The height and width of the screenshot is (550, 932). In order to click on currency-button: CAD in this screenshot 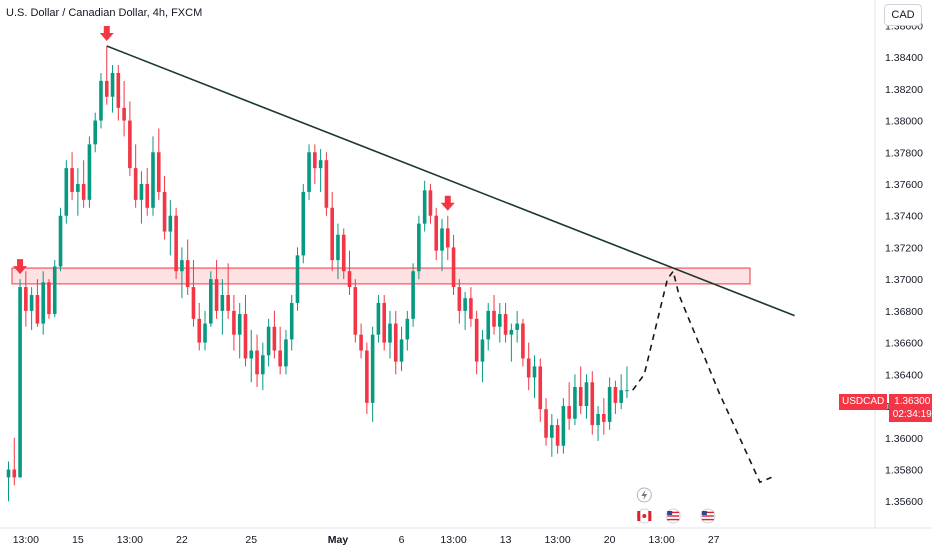, I will do `click(903, 15)`.